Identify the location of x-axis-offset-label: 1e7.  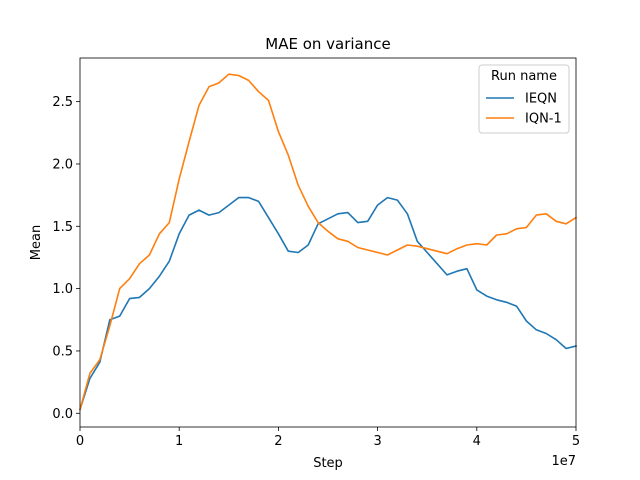
(563, 461).